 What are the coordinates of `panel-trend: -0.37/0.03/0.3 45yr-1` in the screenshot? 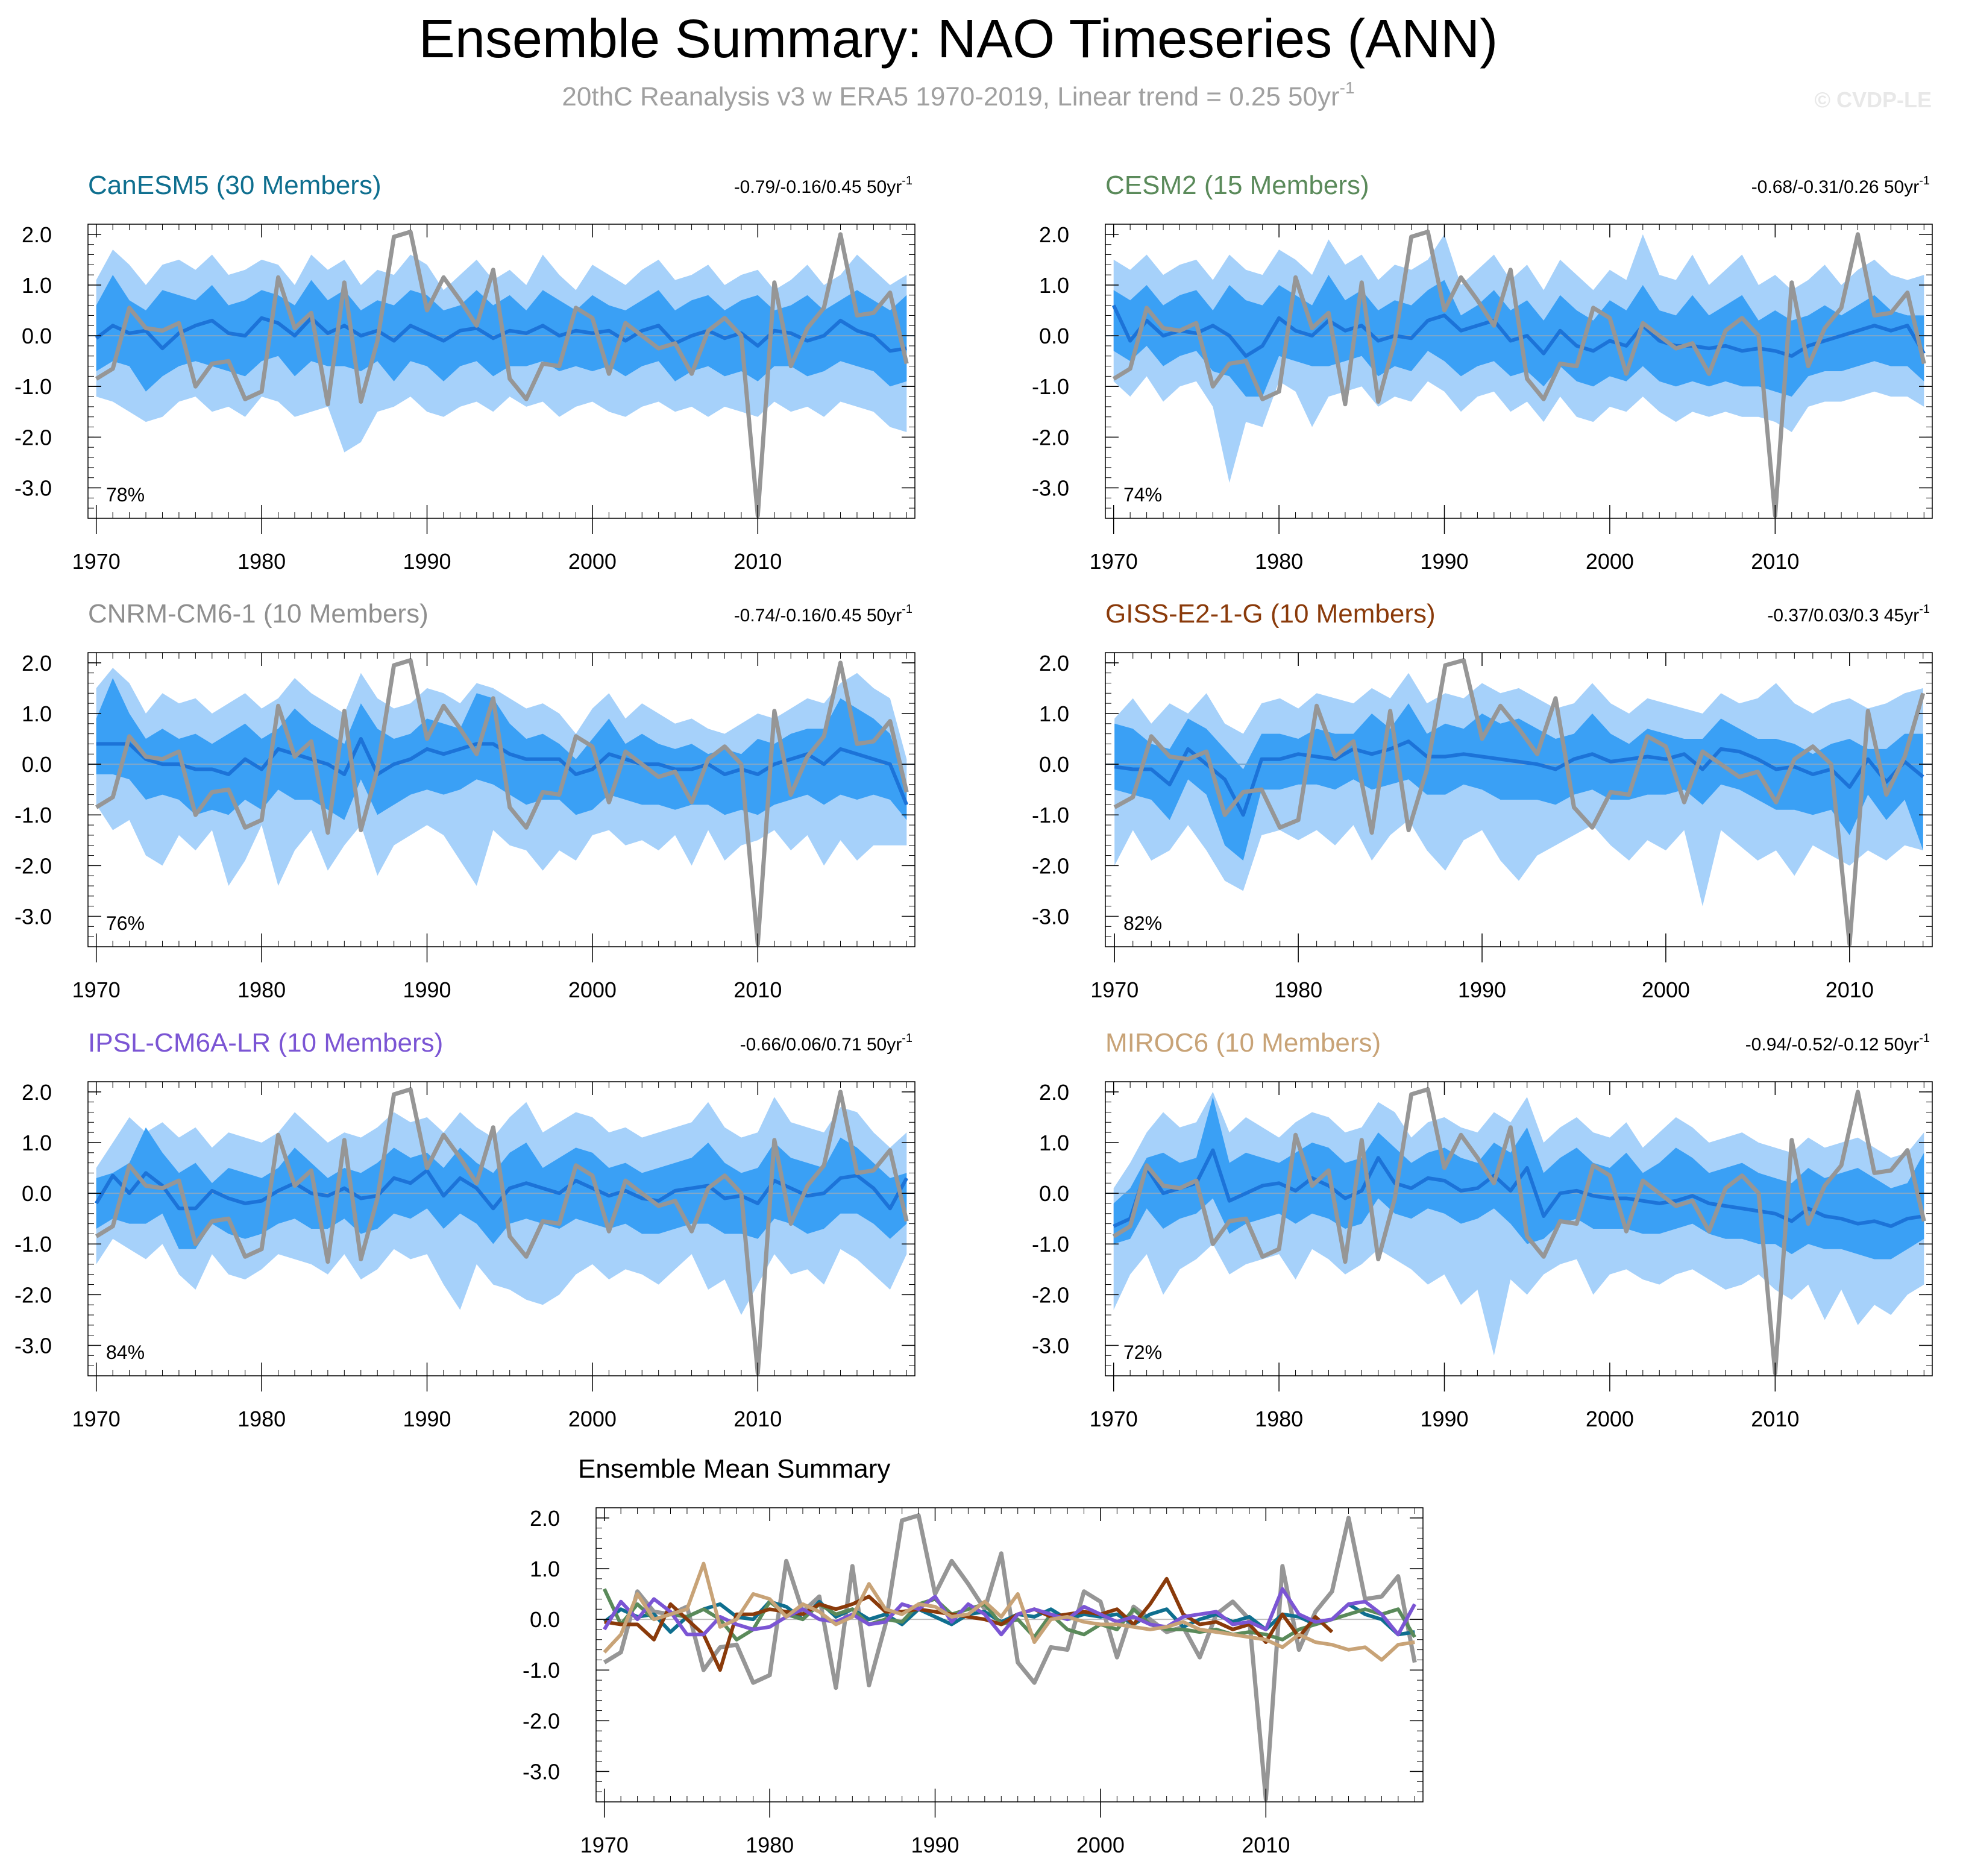 It's located at (1848, 614).